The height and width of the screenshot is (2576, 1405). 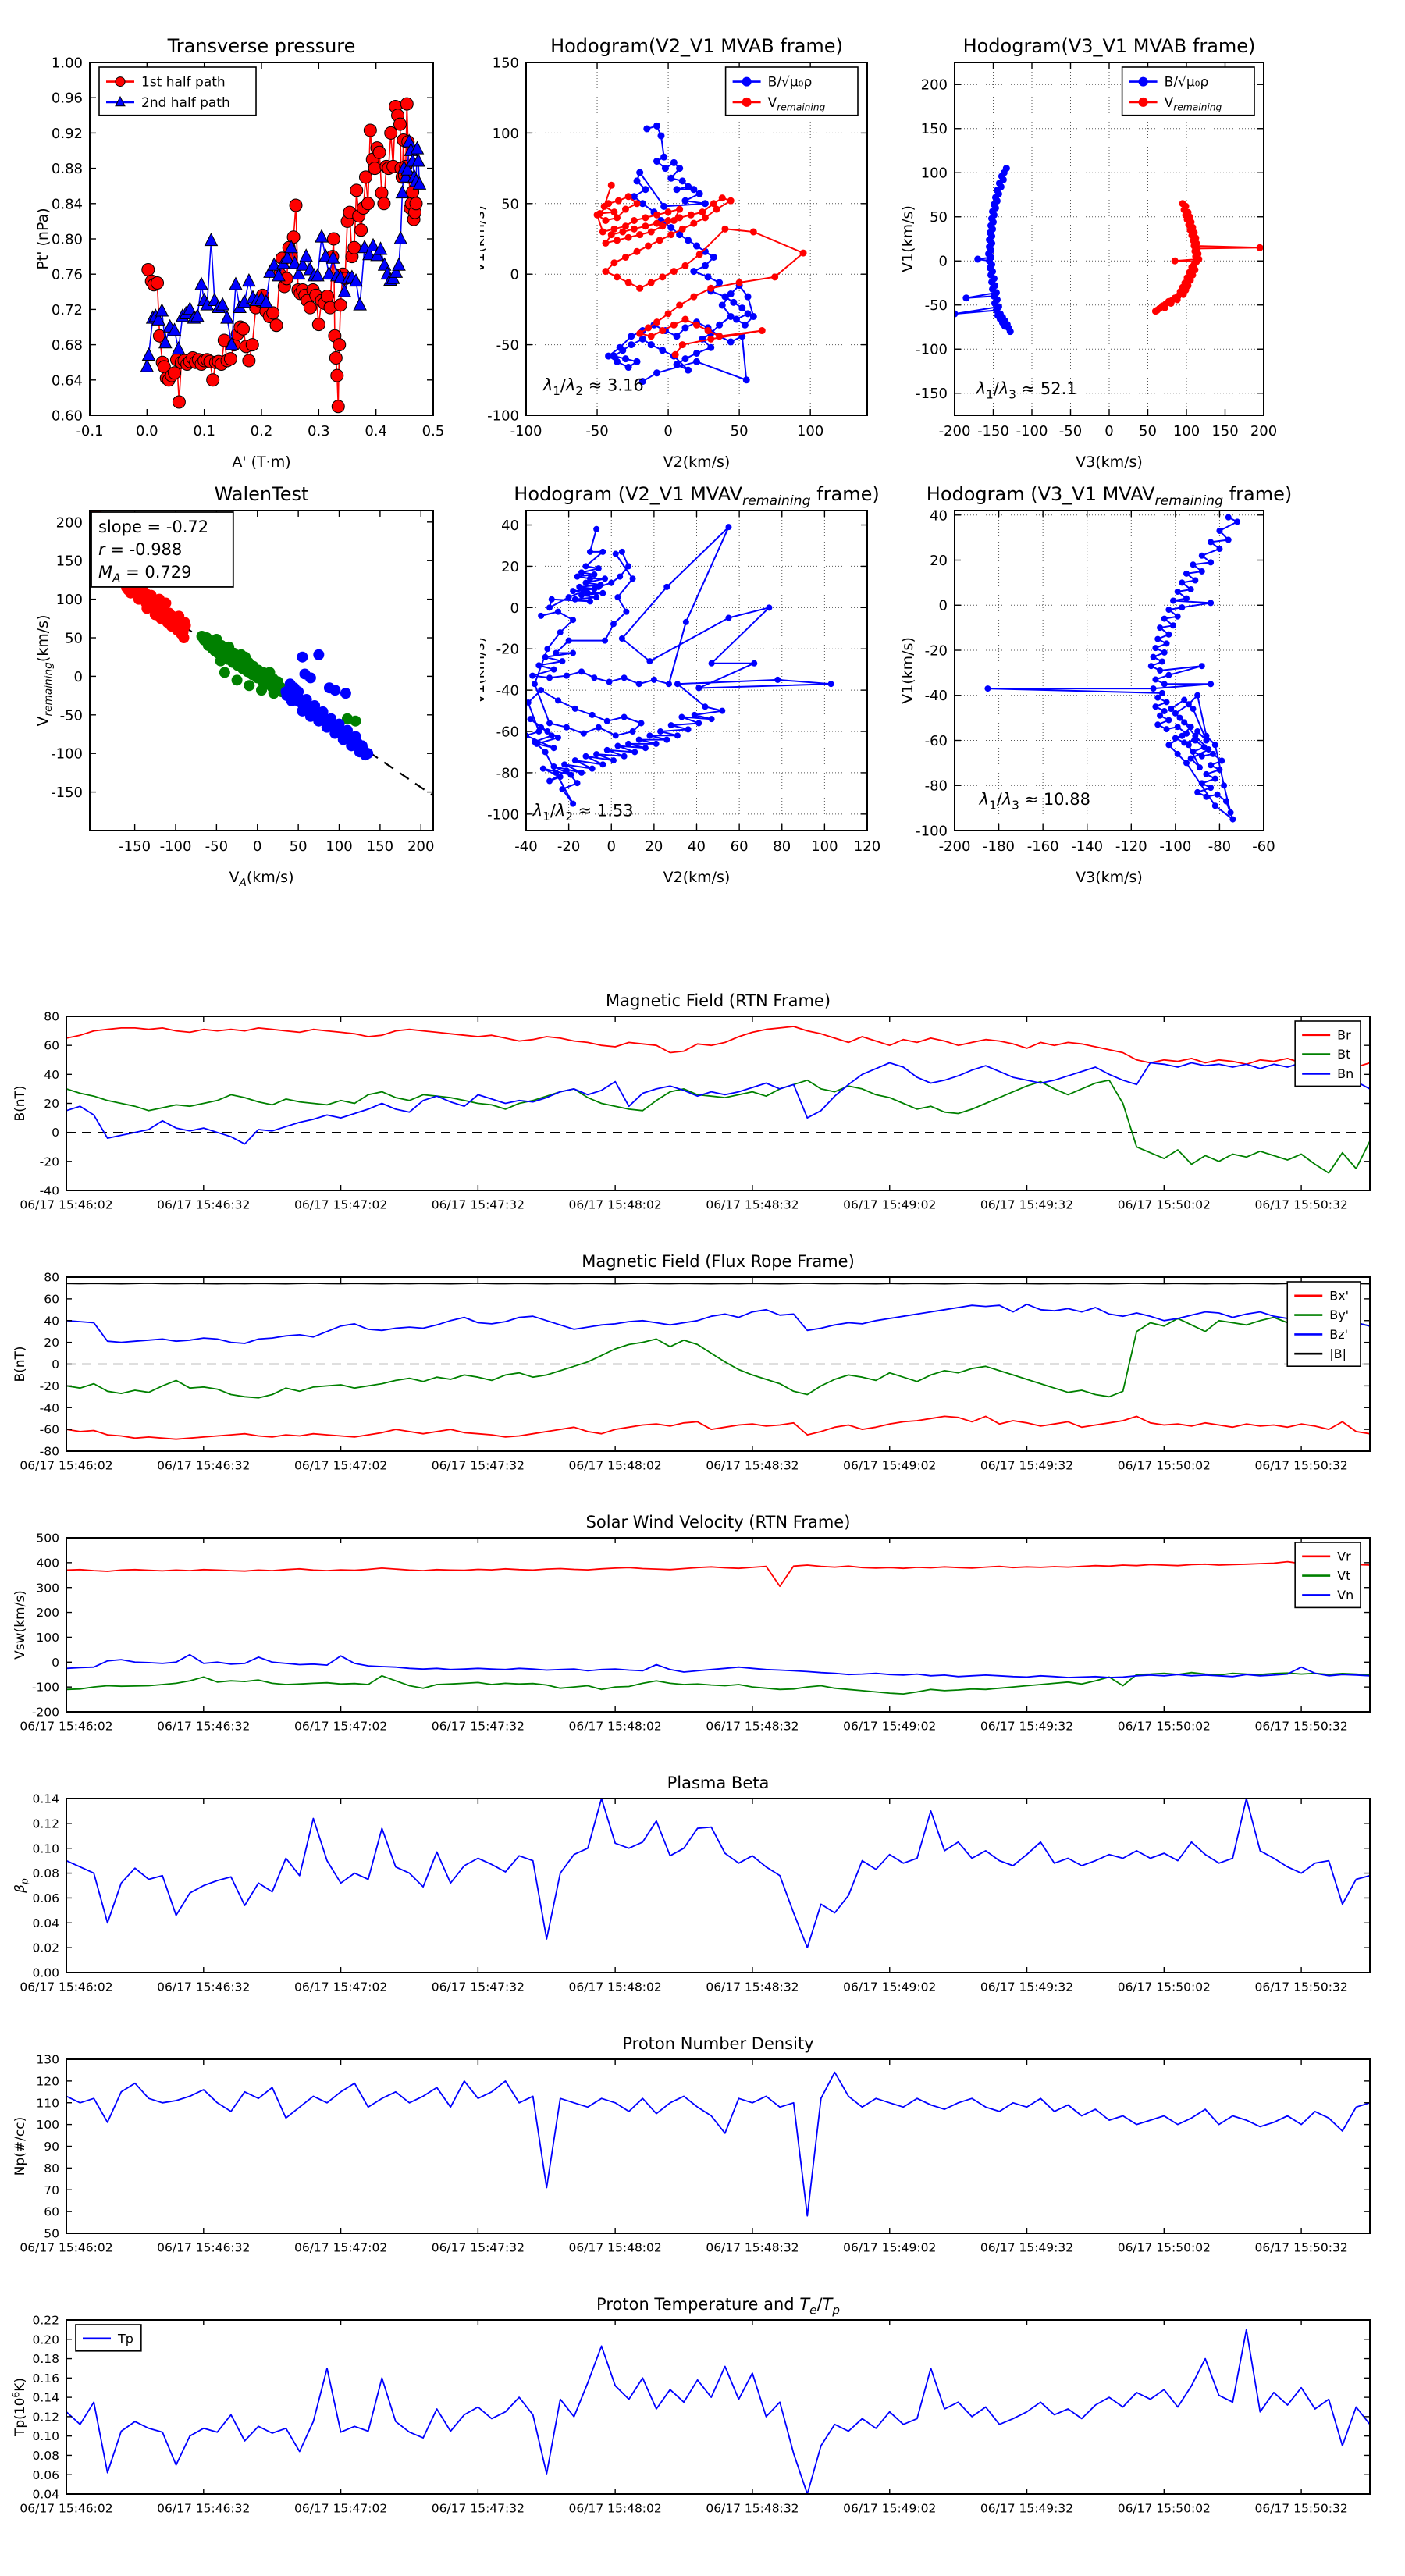 What do you see at coordinates (45, 1873) in the screenshot?
I see `svg-text: 0.08` at bounding box center [45, 1873].